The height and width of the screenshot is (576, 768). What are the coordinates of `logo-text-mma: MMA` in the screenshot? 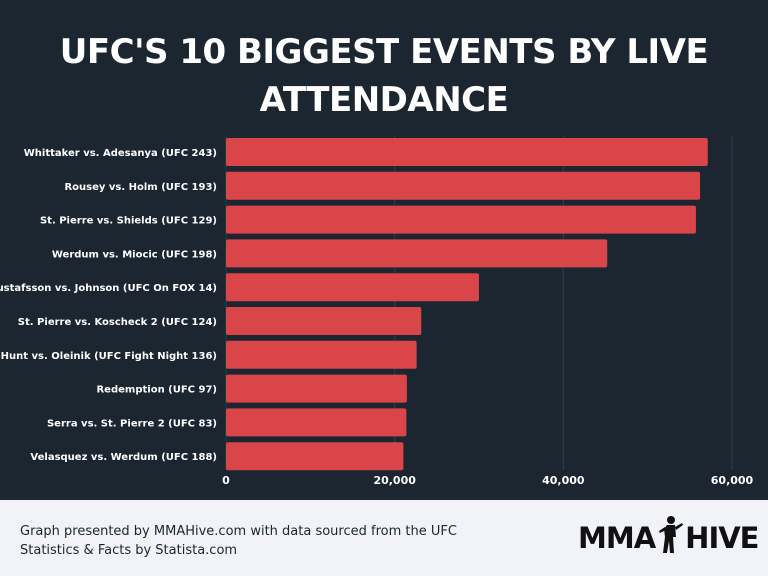 It's located at (617, 538).